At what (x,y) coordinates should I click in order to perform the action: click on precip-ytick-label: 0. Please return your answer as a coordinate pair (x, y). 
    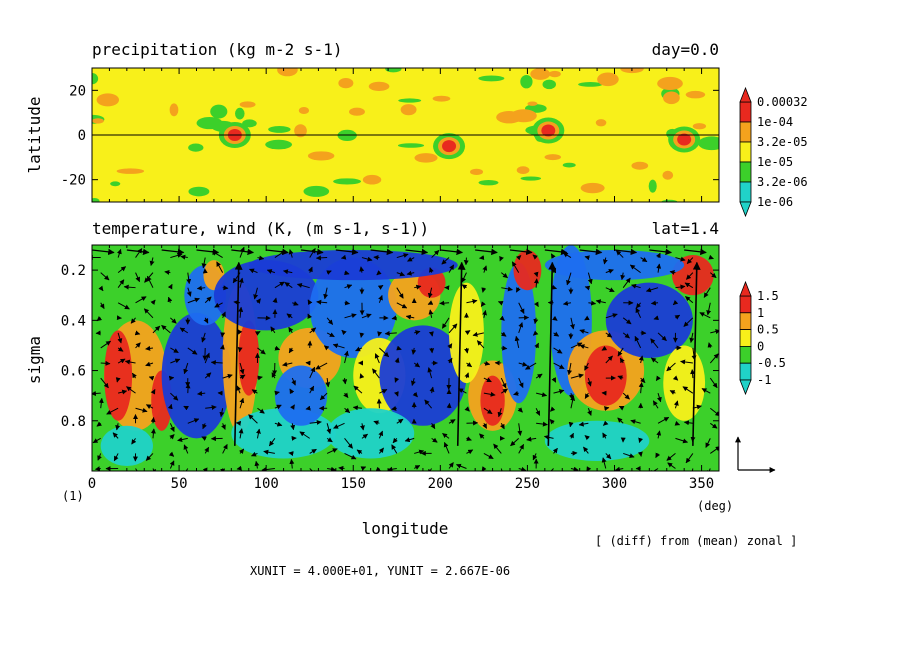
    Looking at the image, I should click on (82, 136).